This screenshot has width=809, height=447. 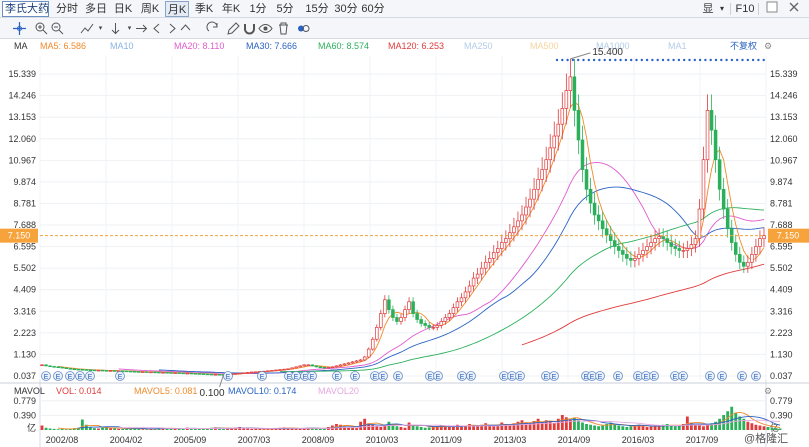 I want to click on pencil-icon, so click(x=233, y=28).